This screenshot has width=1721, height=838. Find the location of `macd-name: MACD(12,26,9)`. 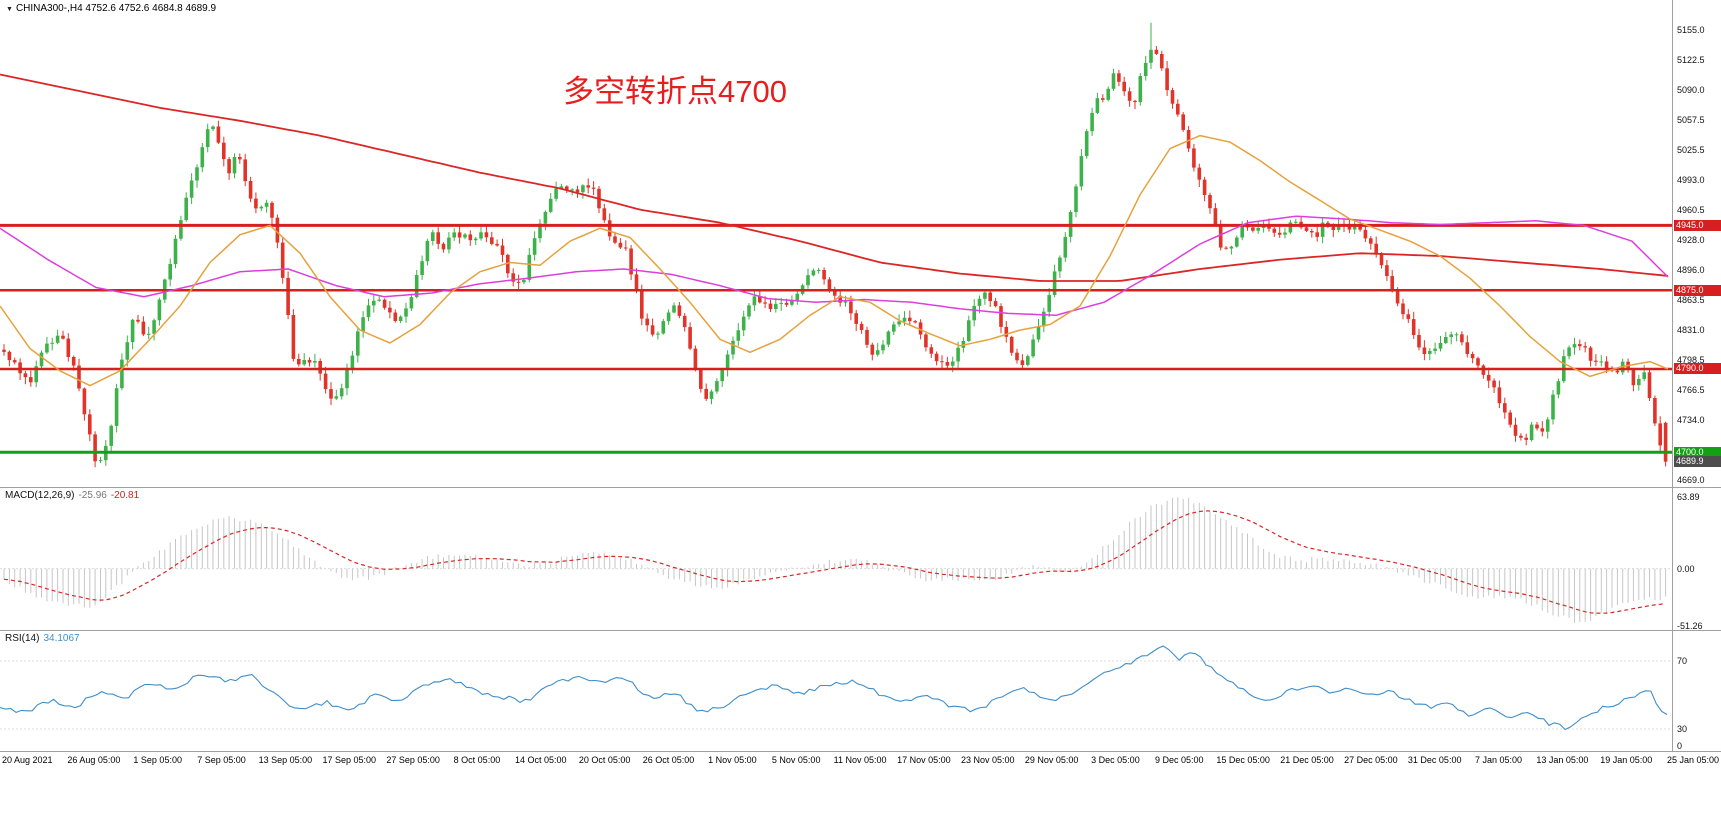

macd-name: MACD(12,26,9) is located at coordinates (40, 495).